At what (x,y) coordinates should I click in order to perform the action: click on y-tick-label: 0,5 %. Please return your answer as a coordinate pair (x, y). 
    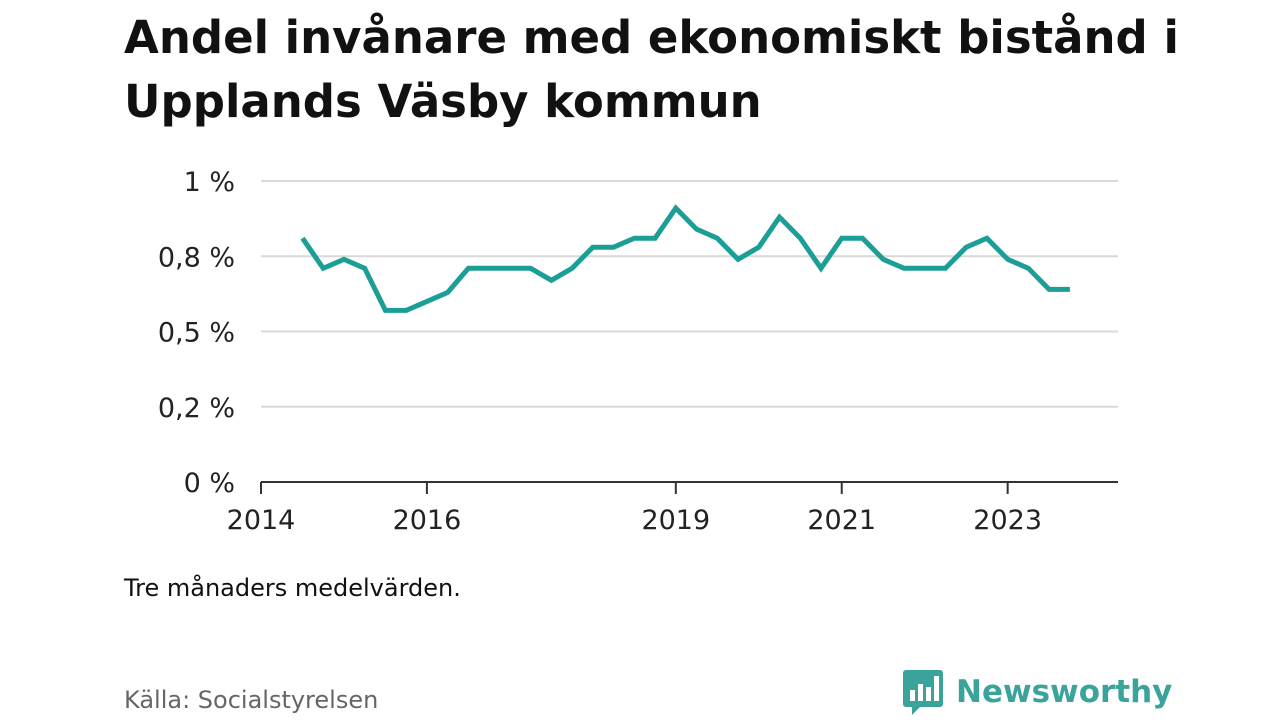
    Looking at the image, I should click on (196, 333).